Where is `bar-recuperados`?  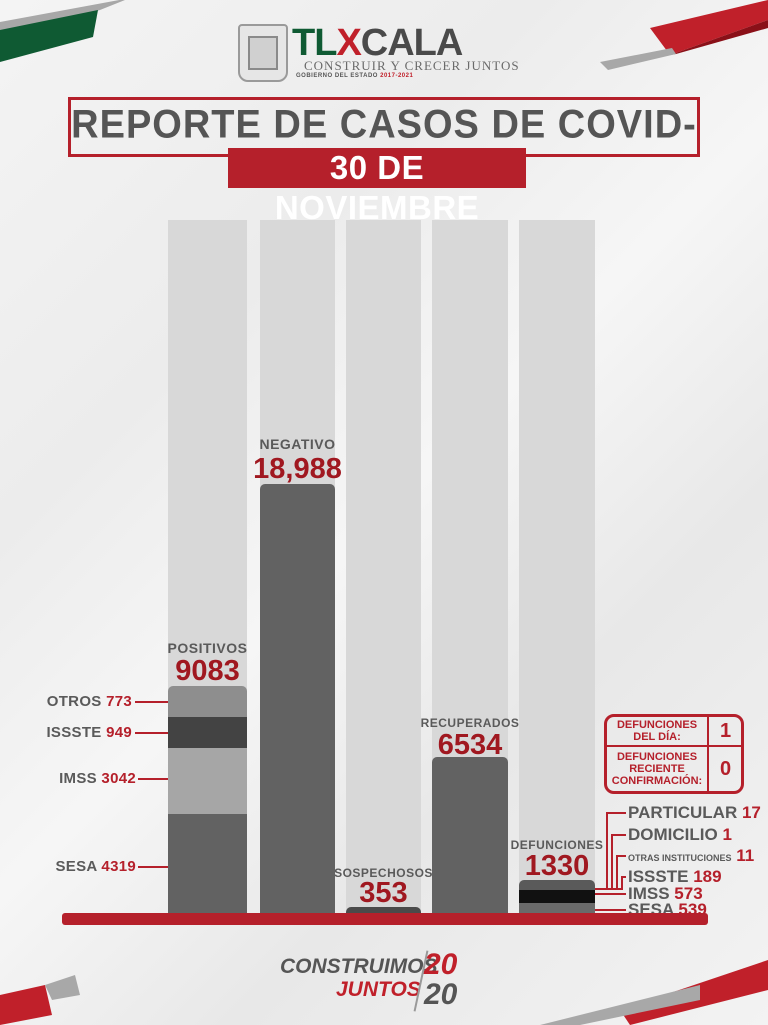
bar-recuperados is located at coordinates (470, 836).